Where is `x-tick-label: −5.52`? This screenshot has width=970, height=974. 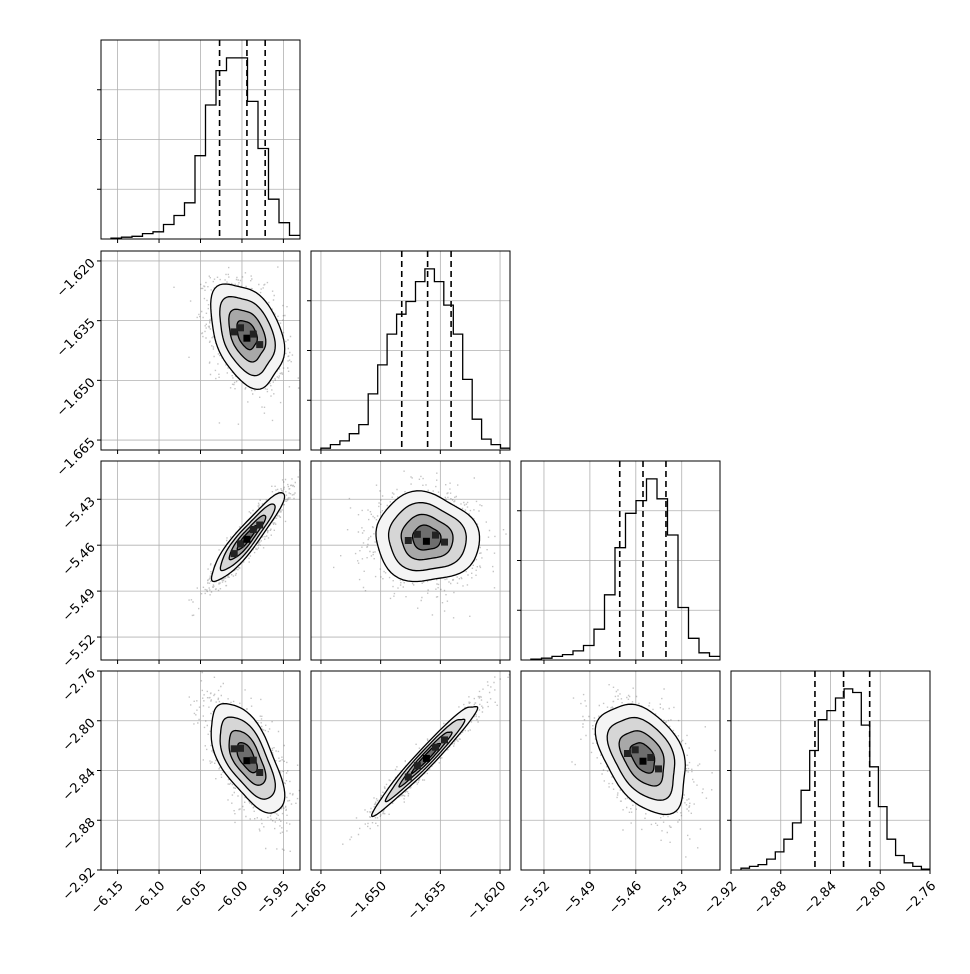
x-tick-label: −5.52 is located at coordinates (533, 898).